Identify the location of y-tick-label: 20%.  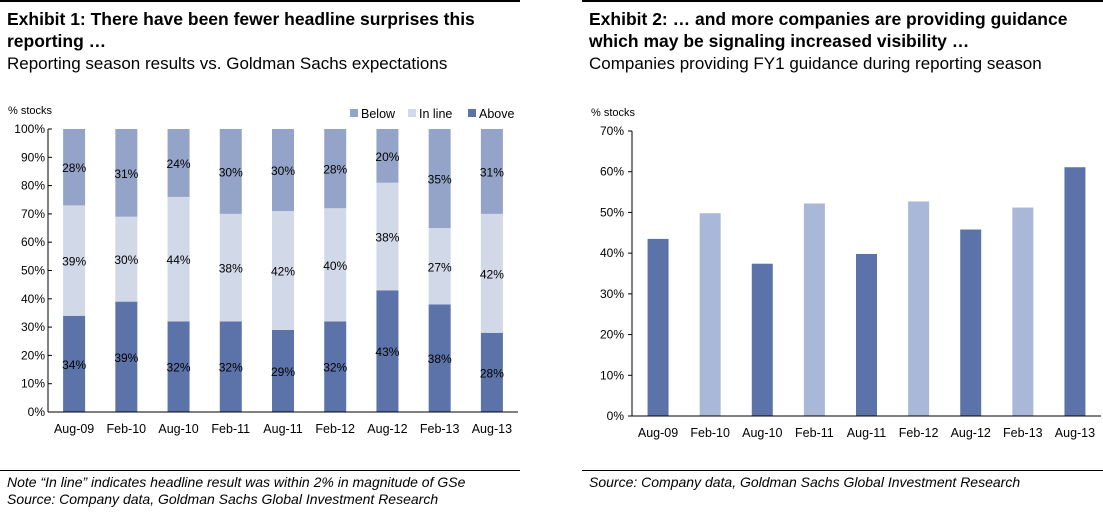
(612, 335).